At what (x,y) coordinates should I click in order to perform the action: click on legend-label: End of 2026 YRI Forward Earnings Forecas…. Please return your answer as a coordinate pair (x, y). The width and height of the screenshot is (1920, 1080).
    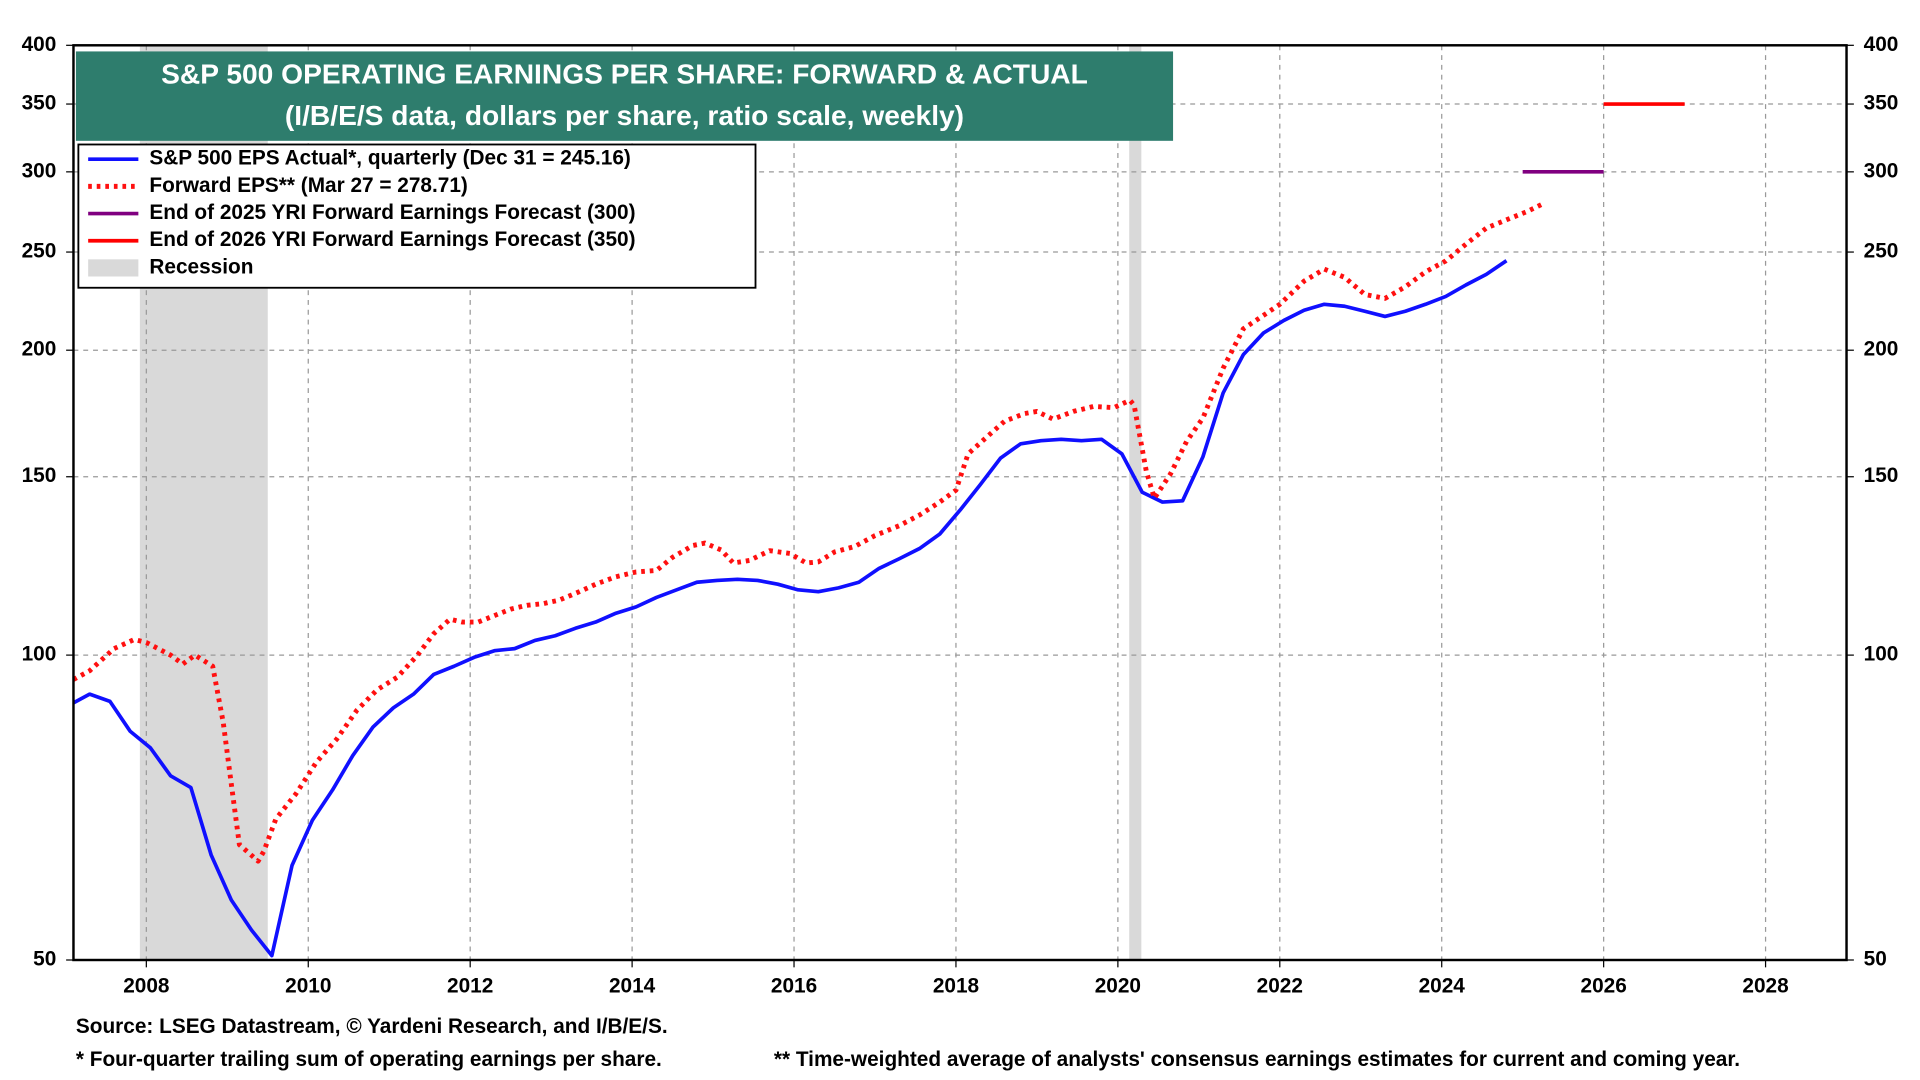
    Looking at the image, I should click on (392, 239).